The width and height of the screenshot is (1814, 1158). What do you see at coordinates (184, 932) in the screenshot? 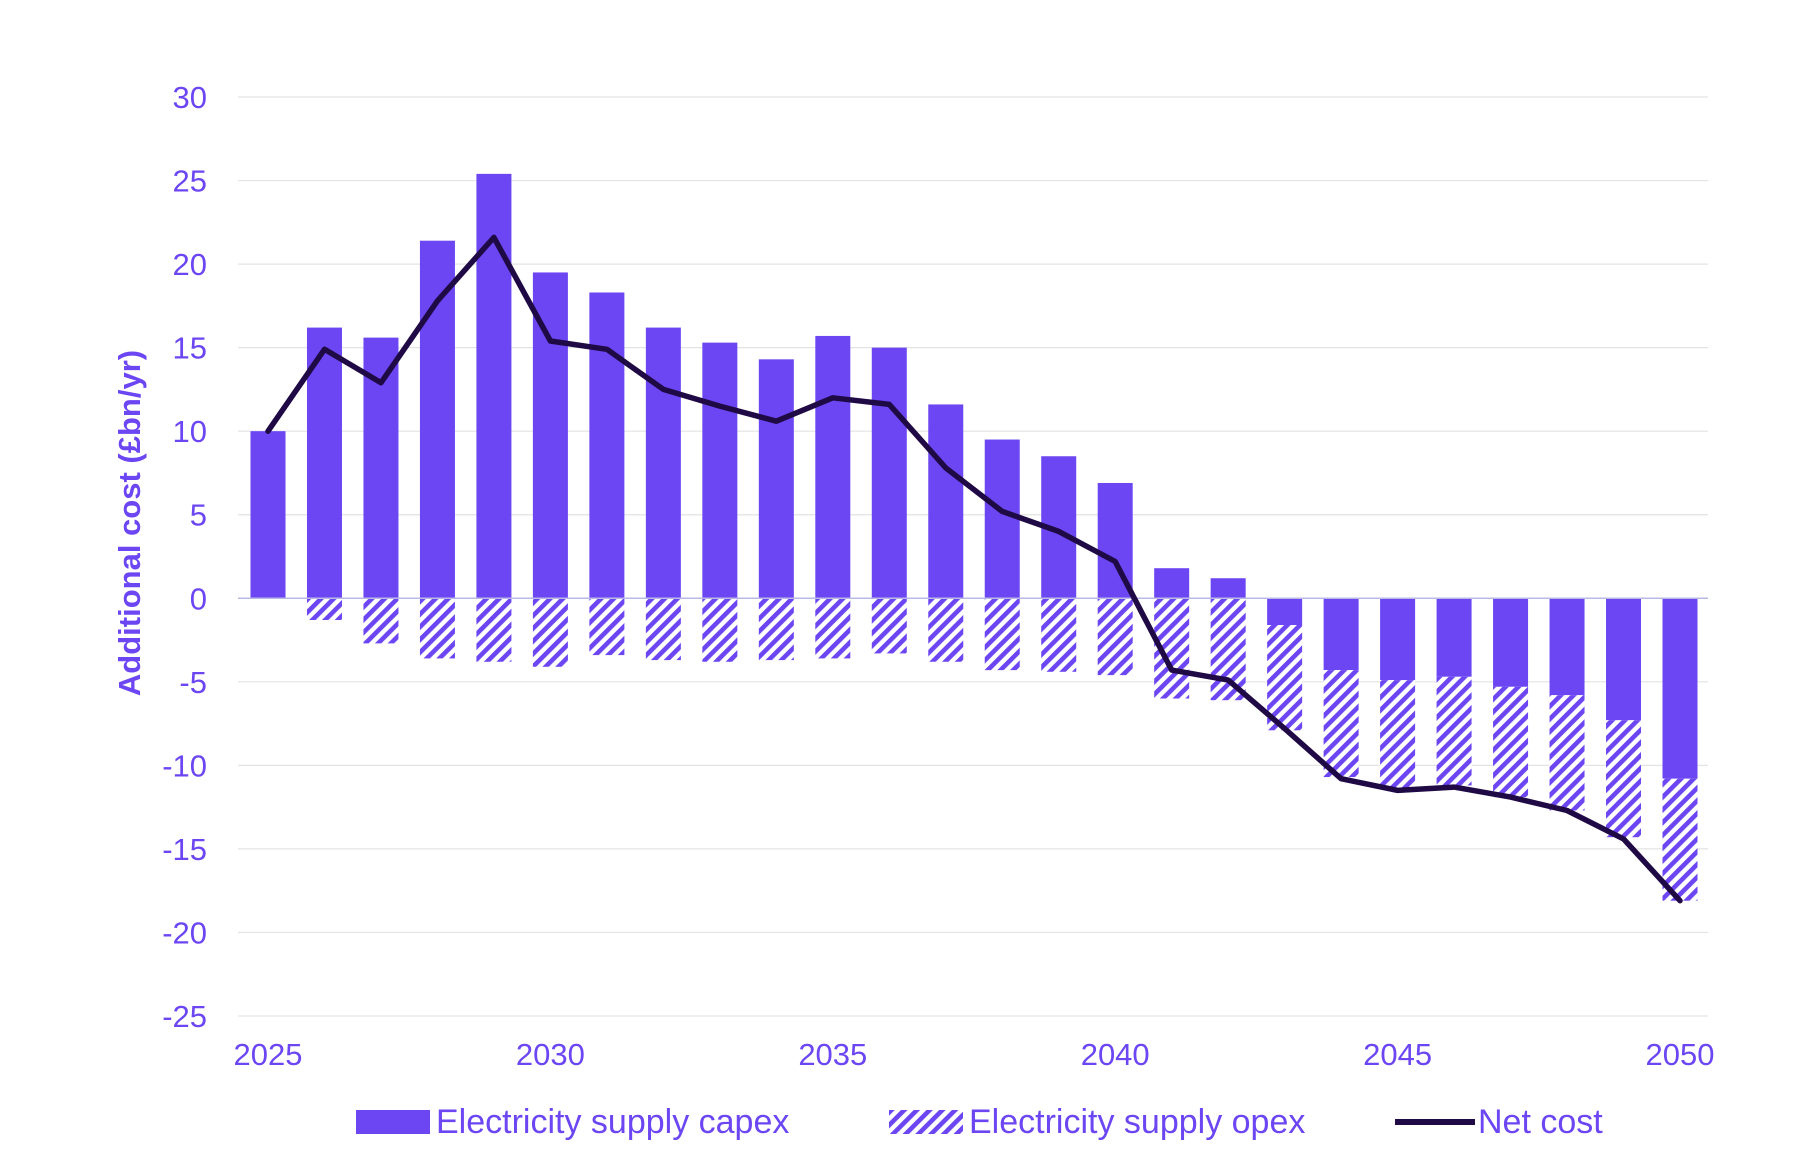
I see `y-tick-label: -20` at bounding box center [184, 932].